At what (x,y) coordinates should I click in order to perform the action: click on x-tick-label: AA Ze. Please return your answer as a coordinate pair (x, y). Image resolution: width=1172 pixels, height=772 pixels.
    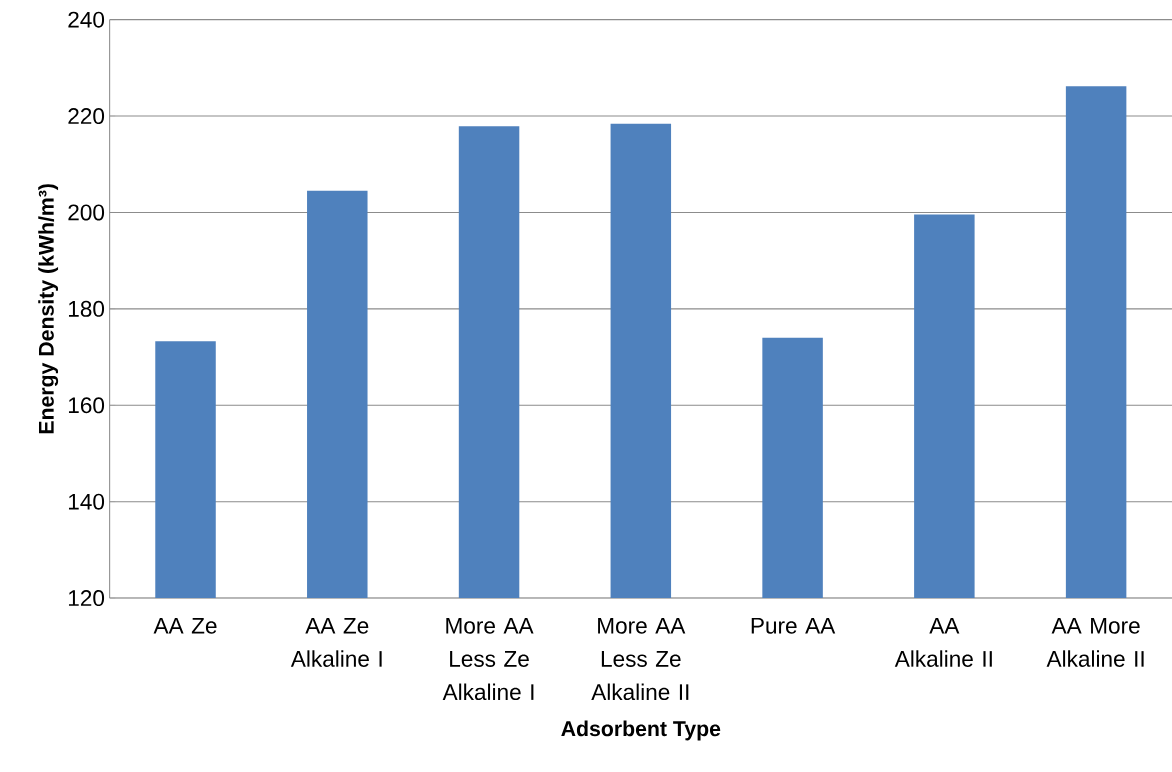
    Looking at the image, I should click on (185, 625).